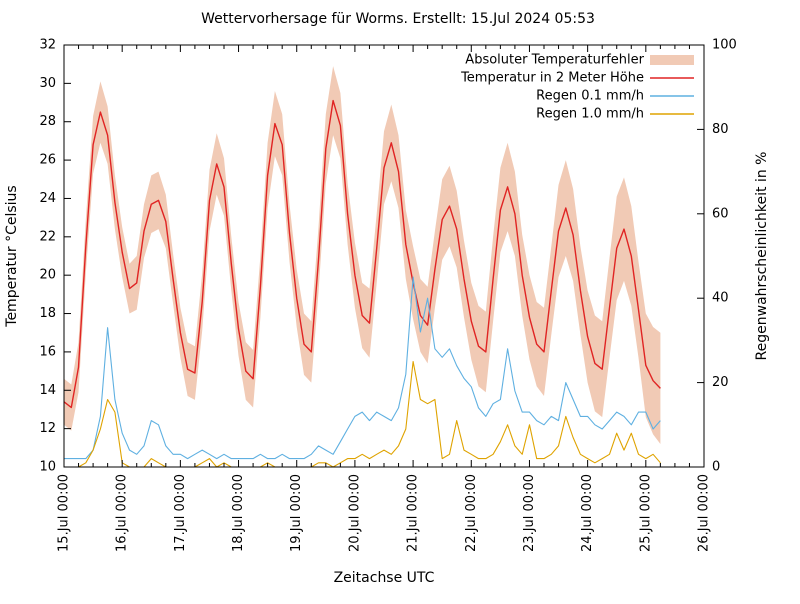 The width and height of the screenshot is (800, 604). I want to click on rain-10-line, so click(362, 414).